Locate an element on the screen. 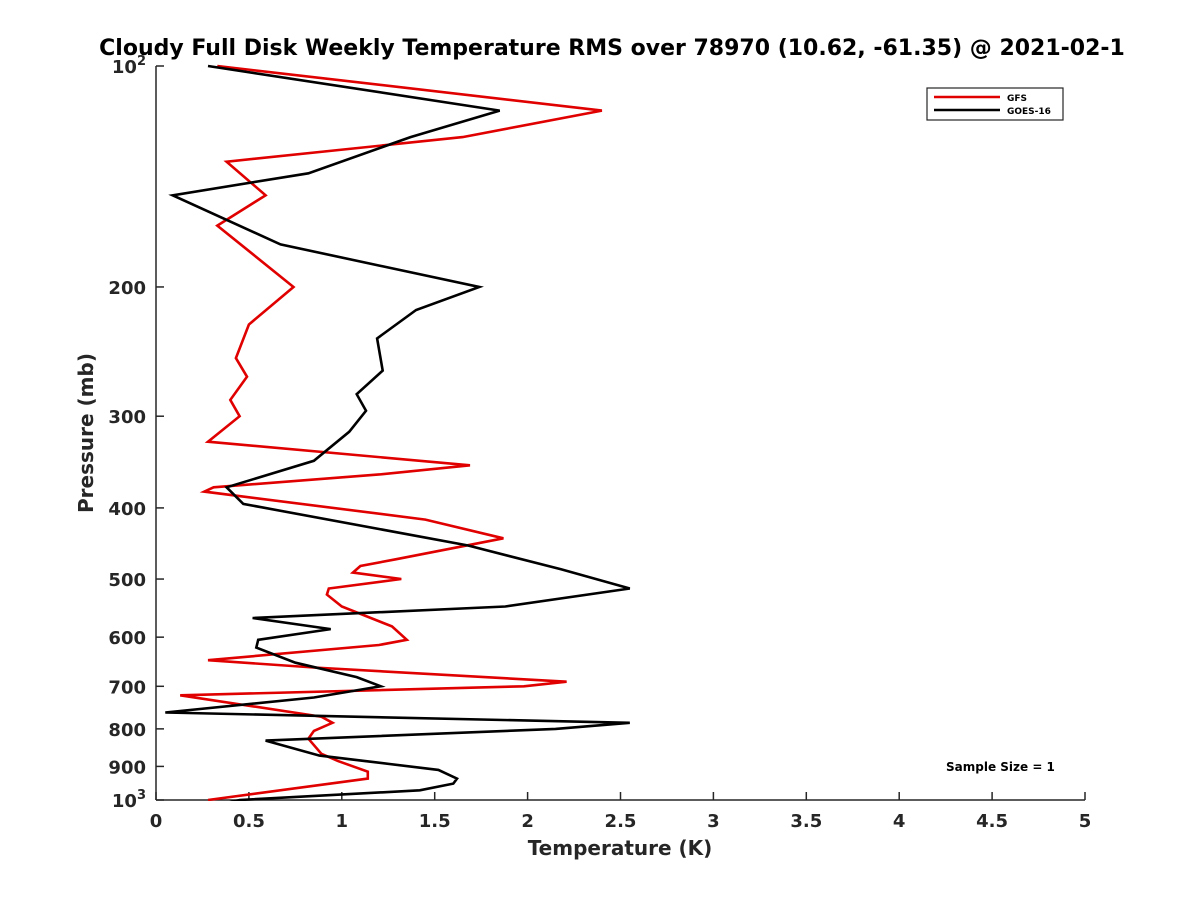  y-axis-label: Pressure (mb) is located at coordinates (86, 433).